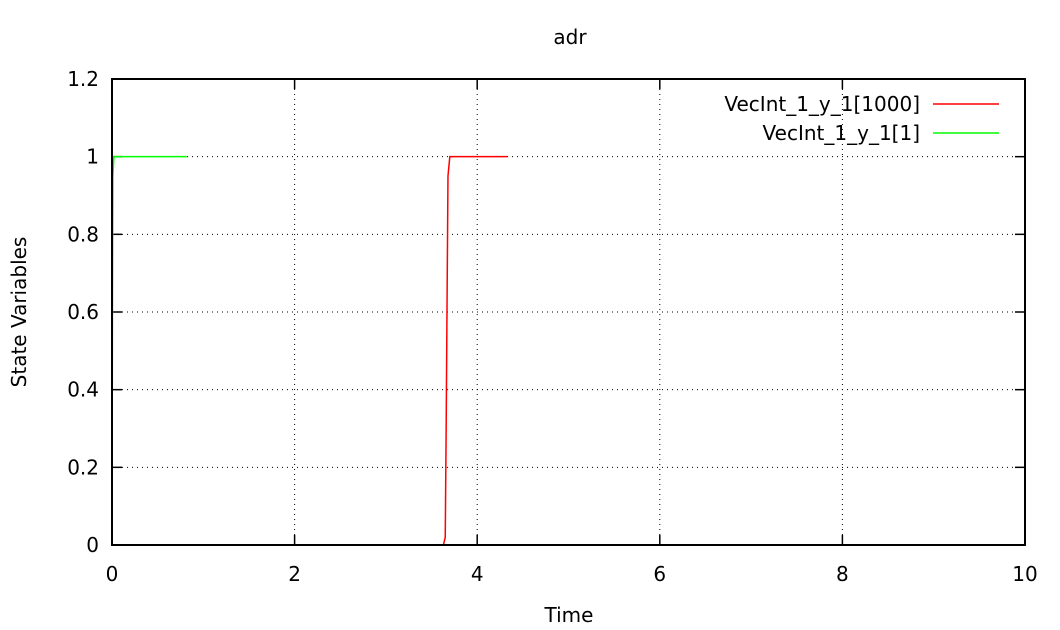  What do you see at coordinates (83, 234) in the screenshot?
I see `y-tick-label: 0.8` at bounding box center [83, 234].